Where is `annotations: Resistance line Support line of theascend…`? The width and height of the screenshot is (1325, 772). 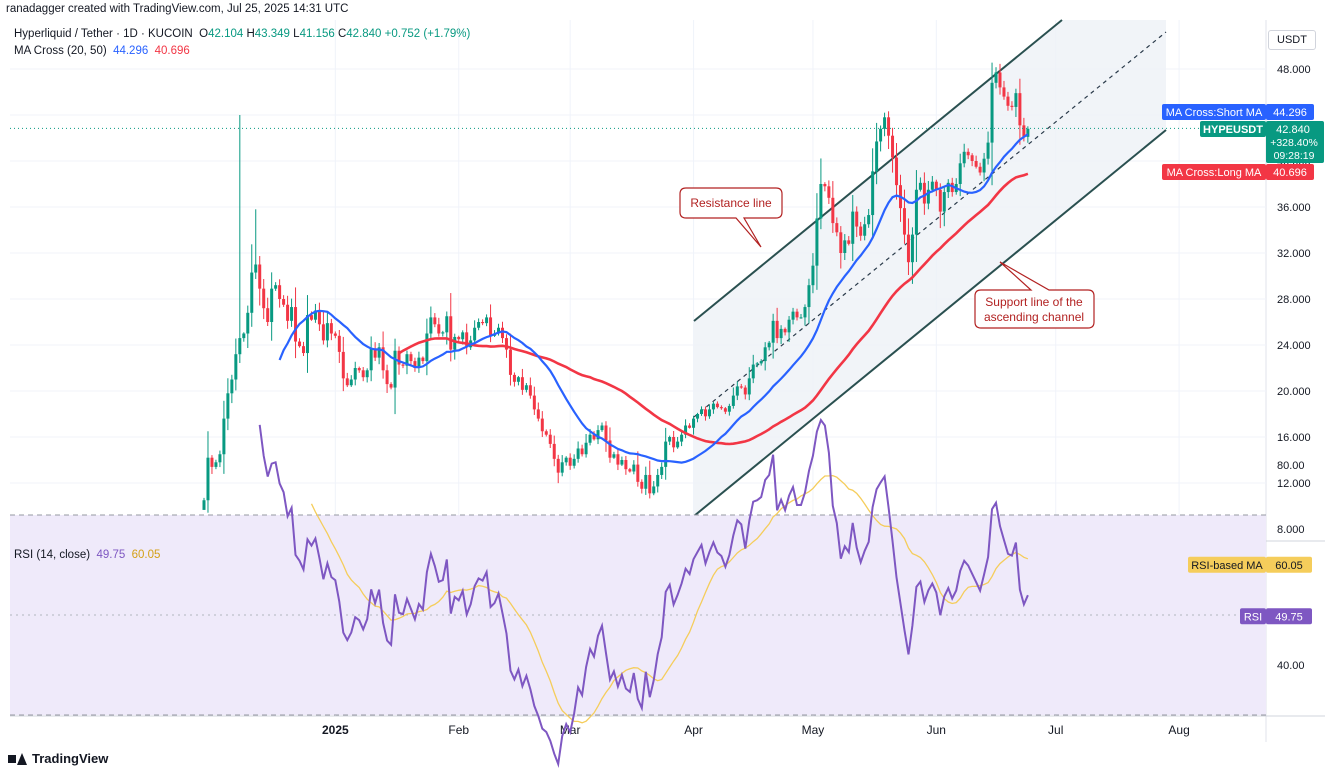 annotations: Resistance line Support line of theascend… is located at coordinates (887, 258).